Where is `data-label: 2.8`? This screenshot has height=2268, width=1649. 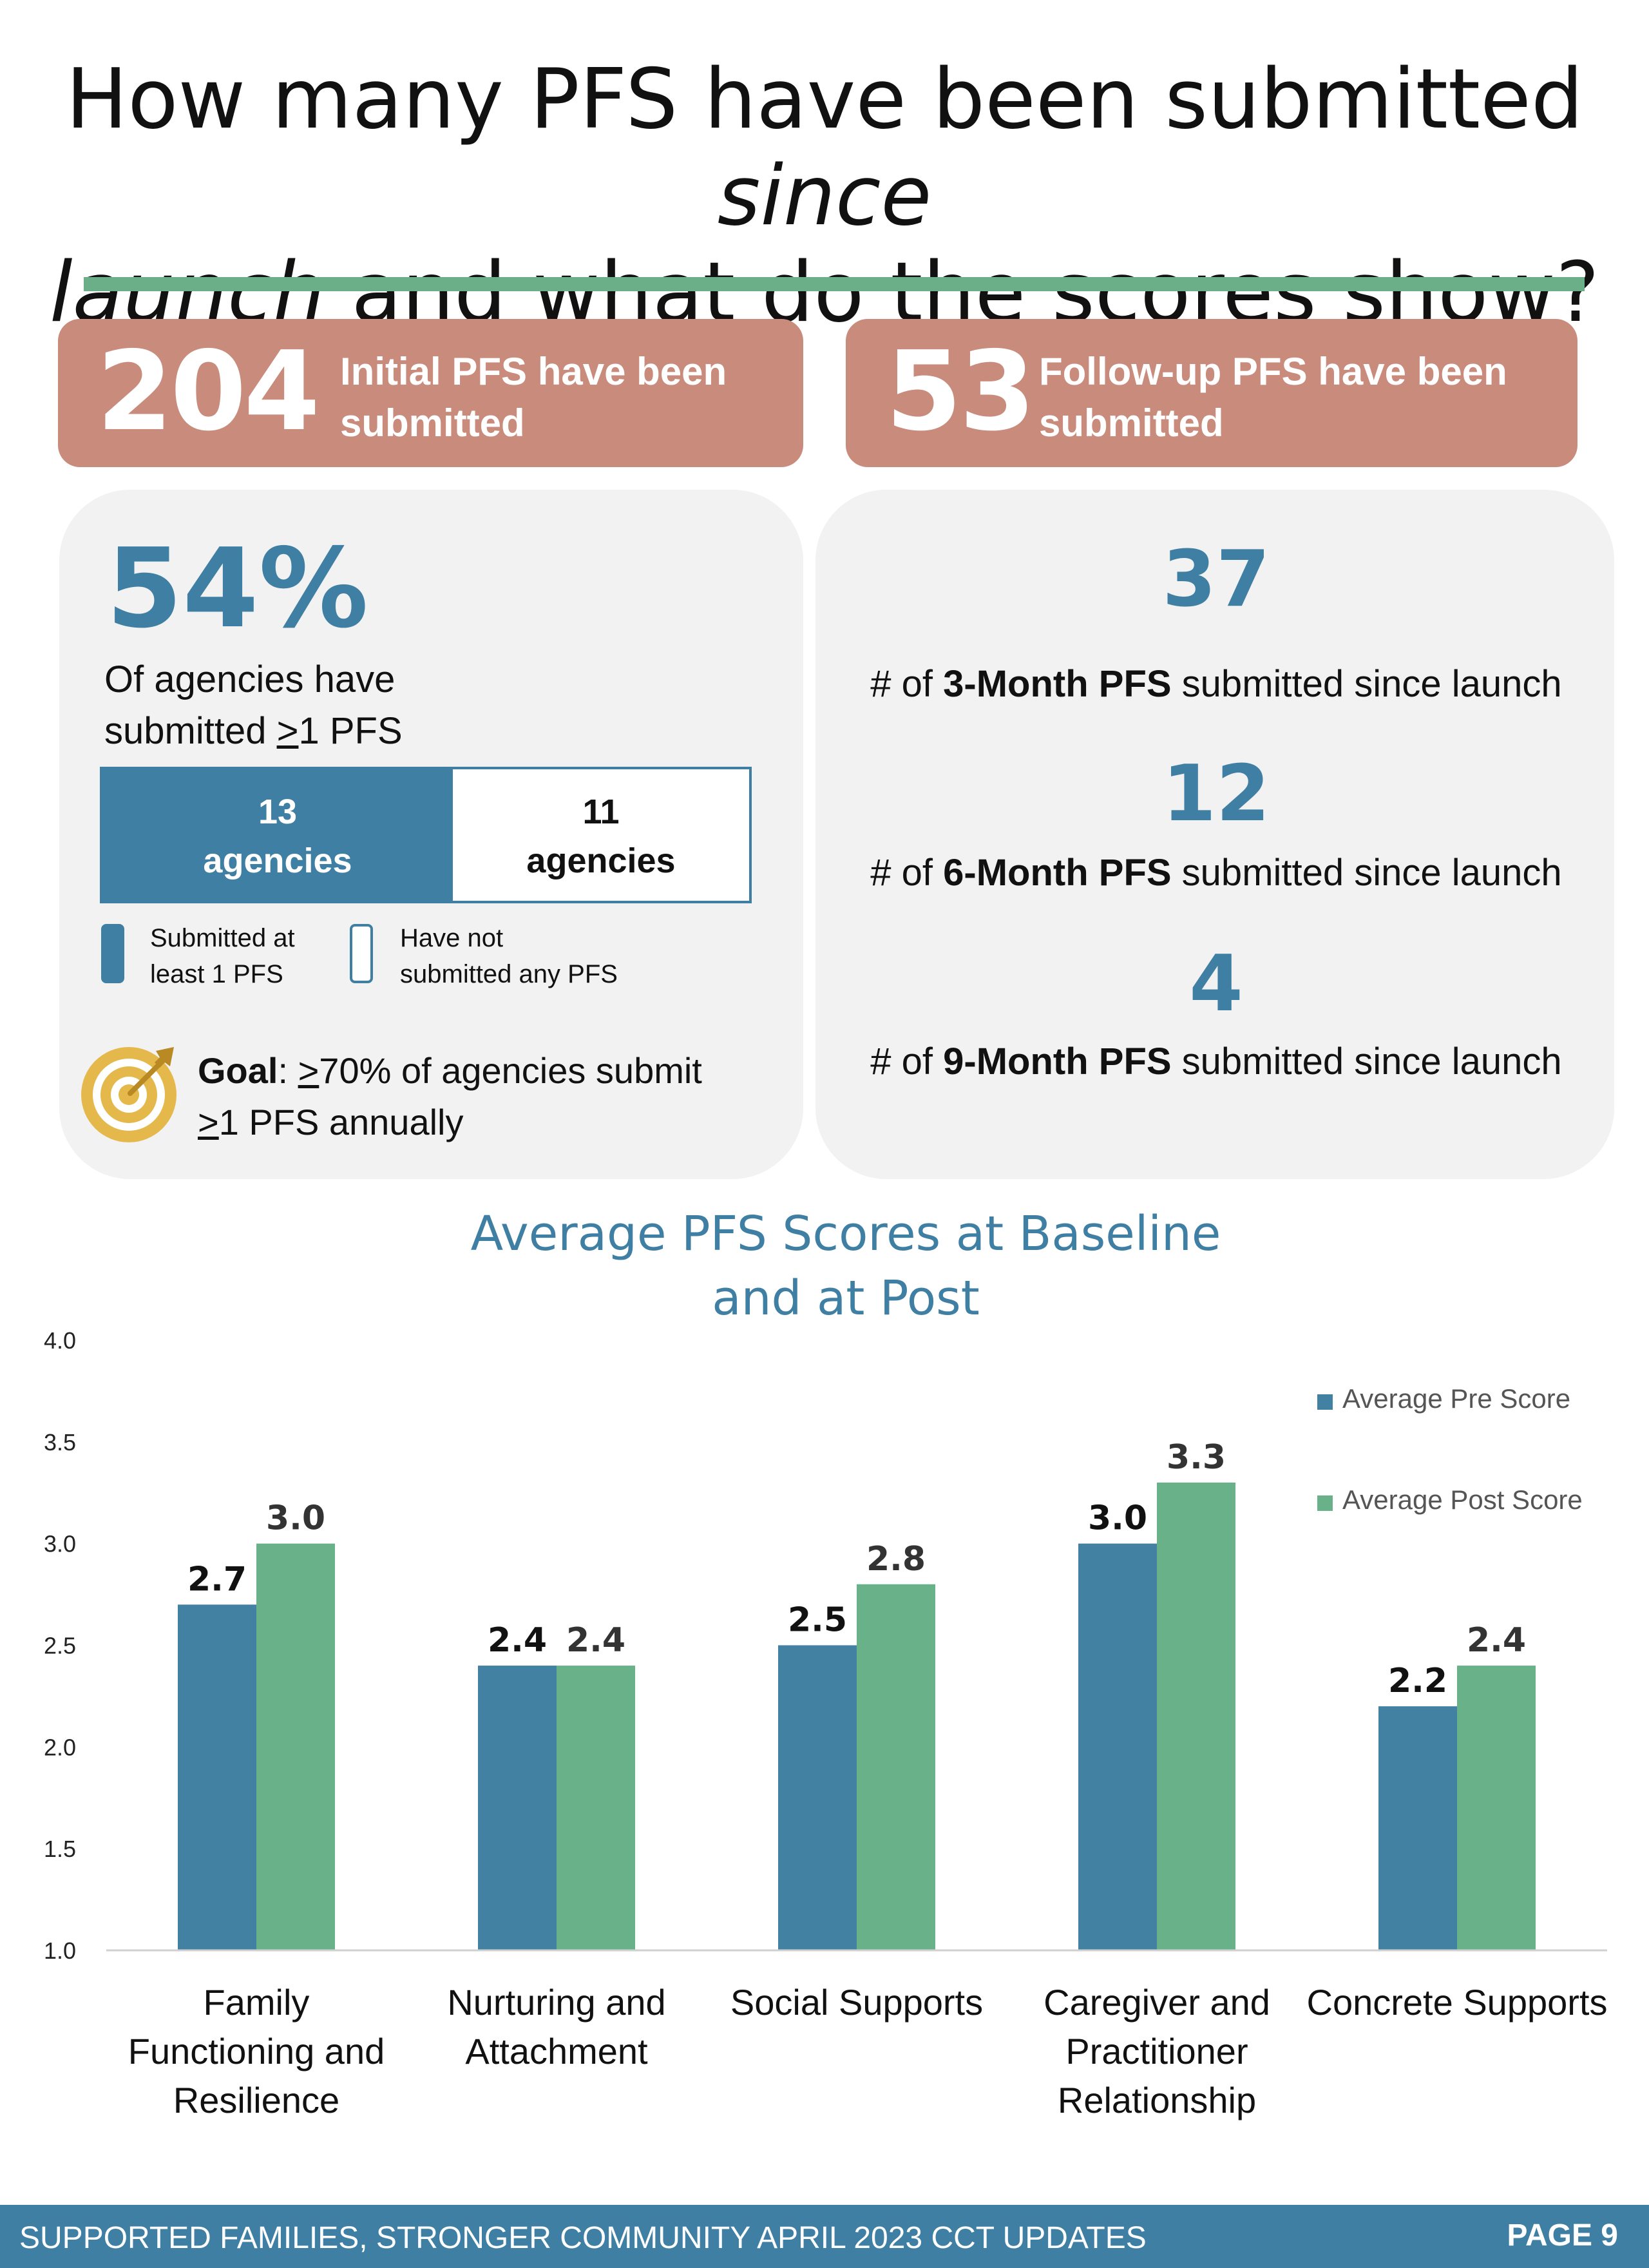 data-label: 2.8 is located at coordinates (896, 1559).